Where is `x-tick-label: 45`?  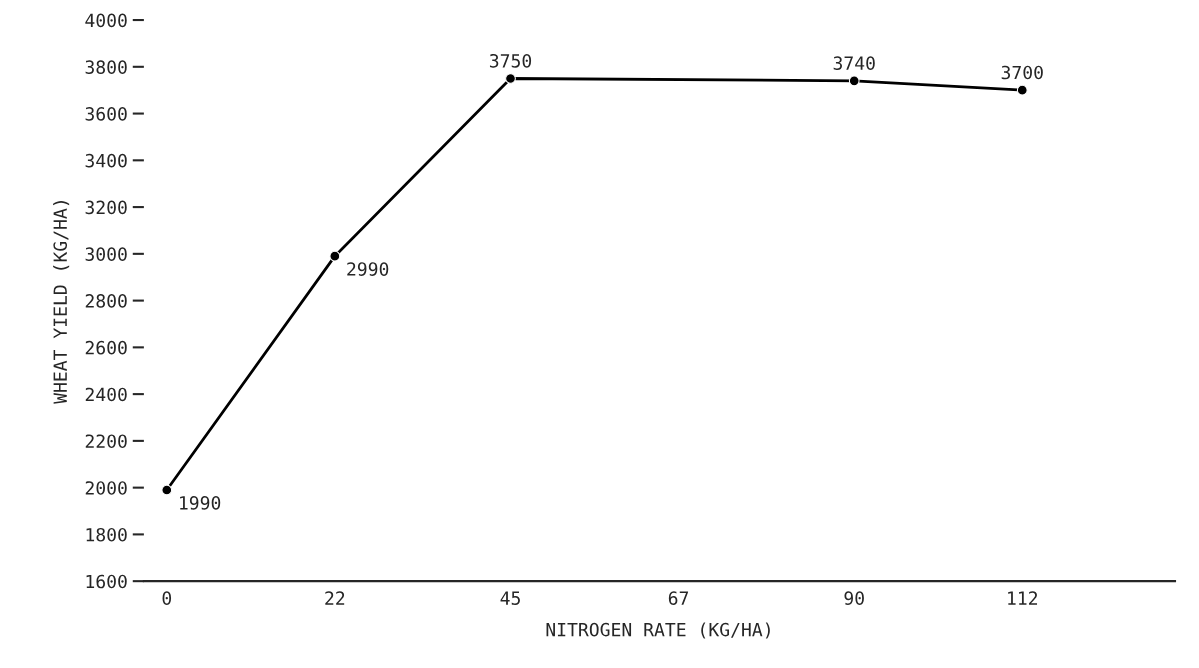 x-tick-label: 45 is located at coordinates (510, 598).